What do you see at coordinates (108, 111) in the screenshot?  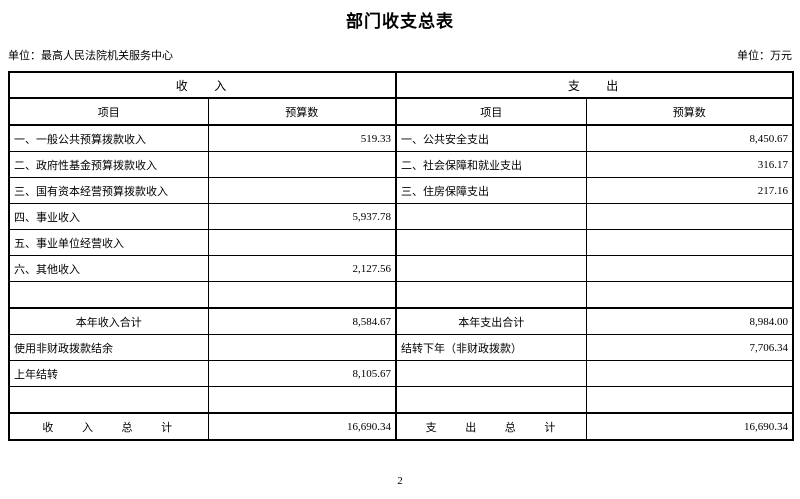 I see `column-header-income-item: 项目` at bounding box center [108, 111].